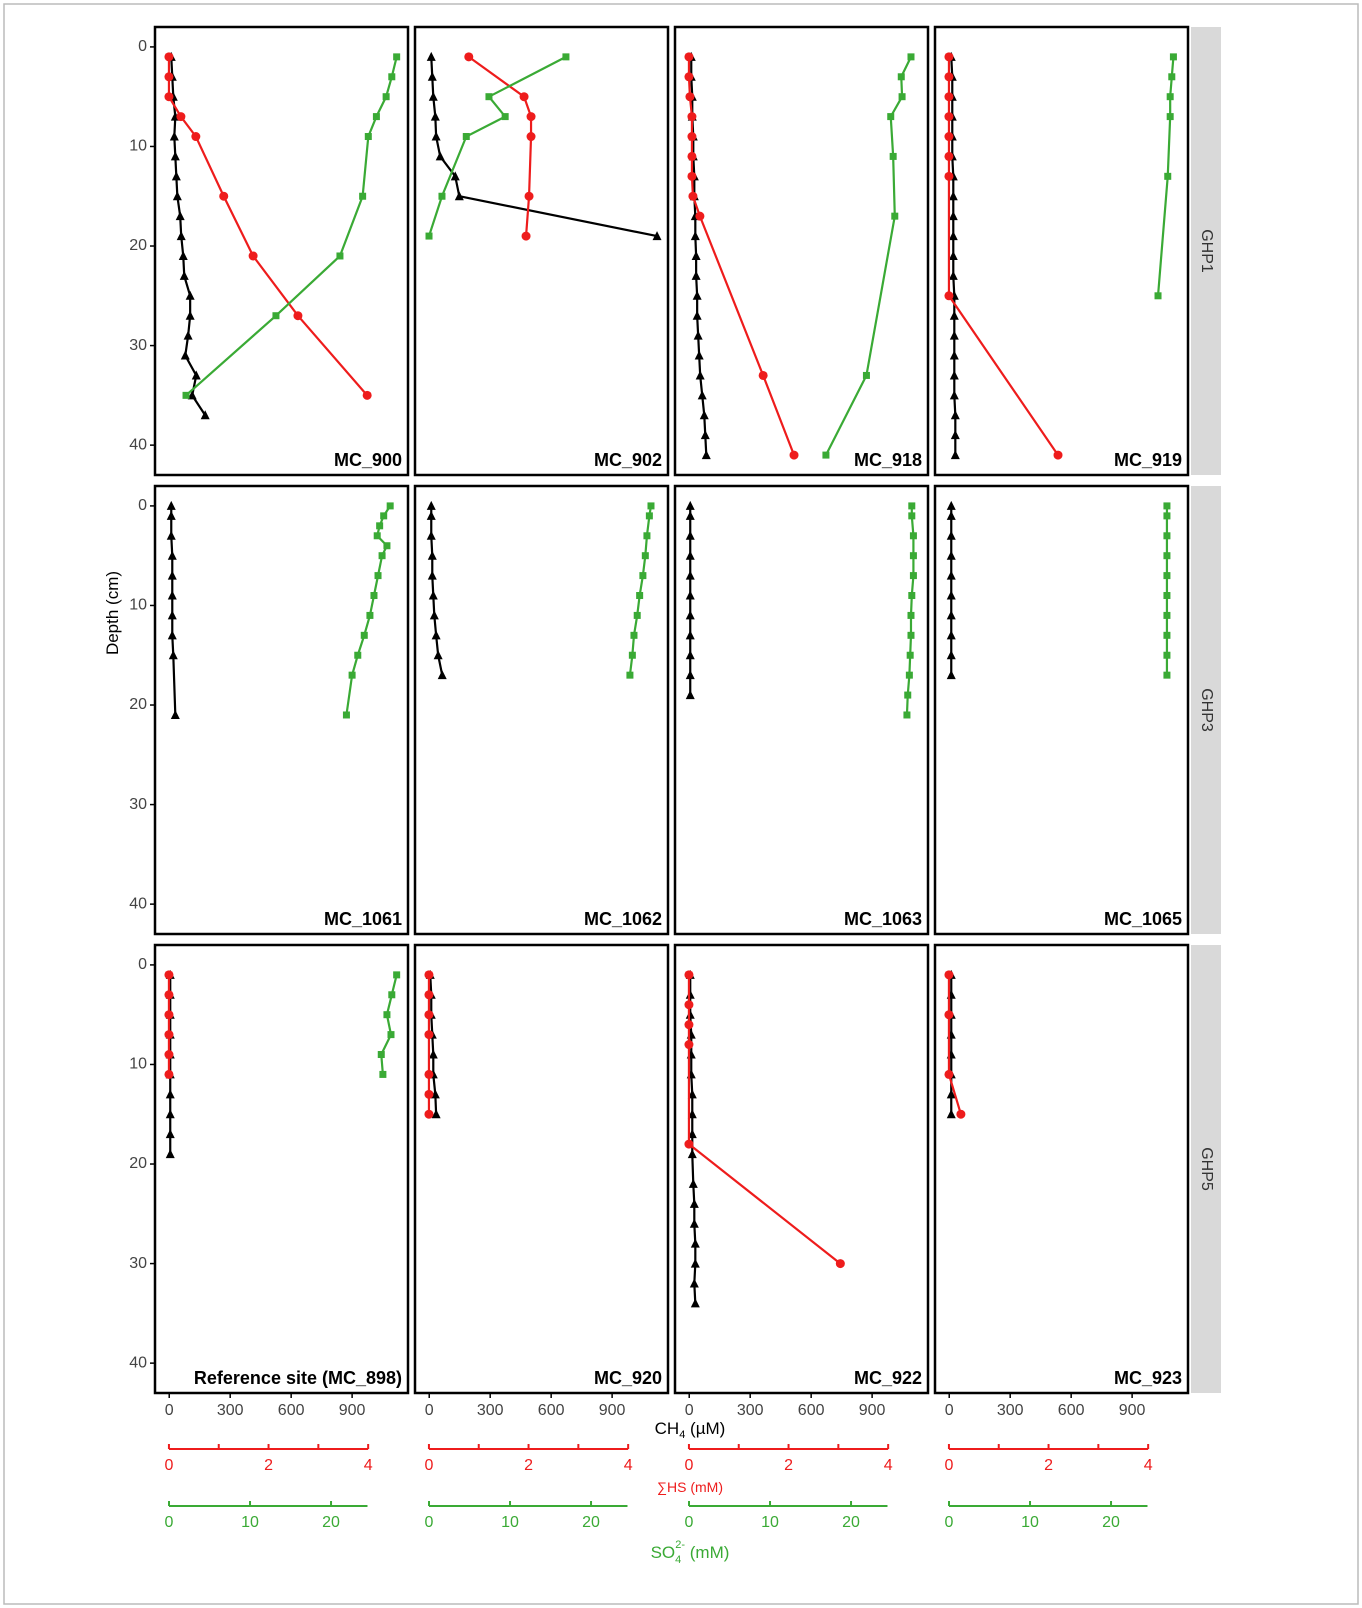 The width and height of the screenshot is (1362, 1608). I want to click on y-tick-label: 0, so click(142, 505).